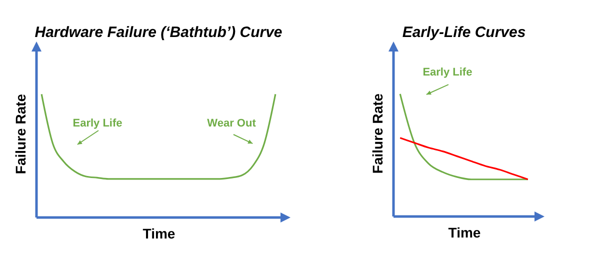 This screenshot has width=595, height=273. I want to click on chart-title: Hardware Failure (‘Bathtub’) Curve, so click(158, 32).